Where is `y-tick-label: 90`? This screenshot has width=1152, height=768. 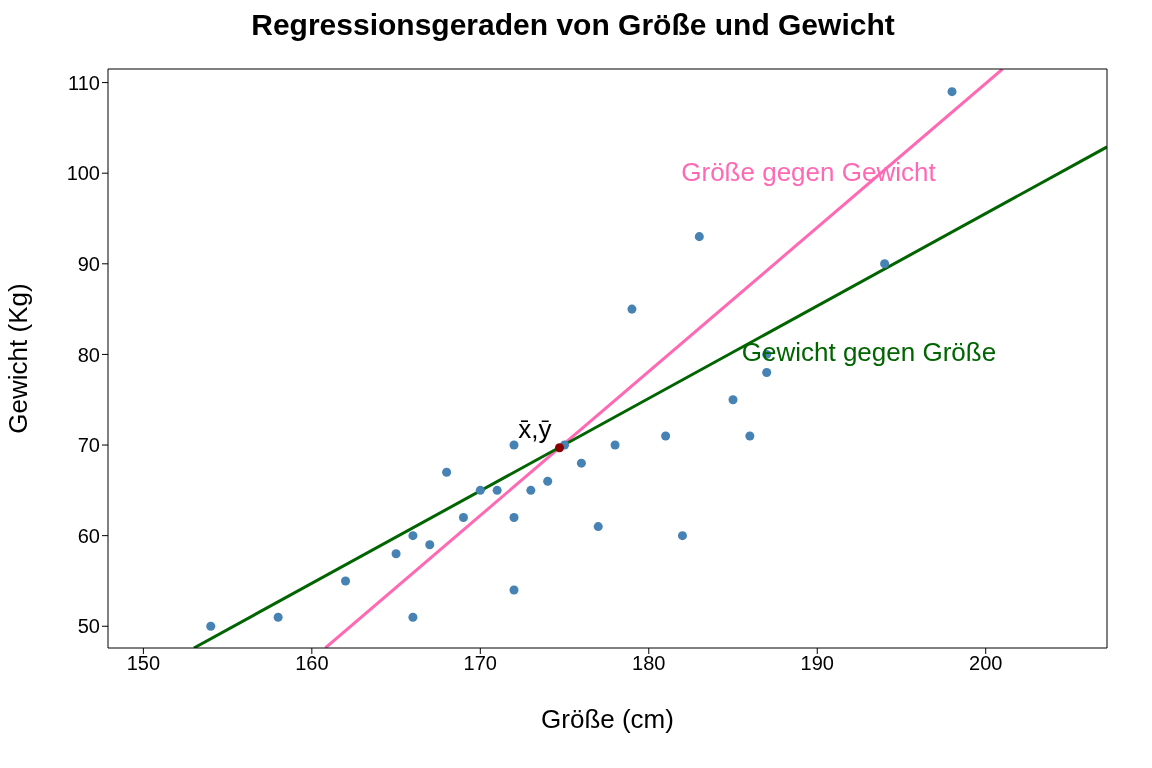
y-tick-label: 90 is located at coordinates (88, 263).